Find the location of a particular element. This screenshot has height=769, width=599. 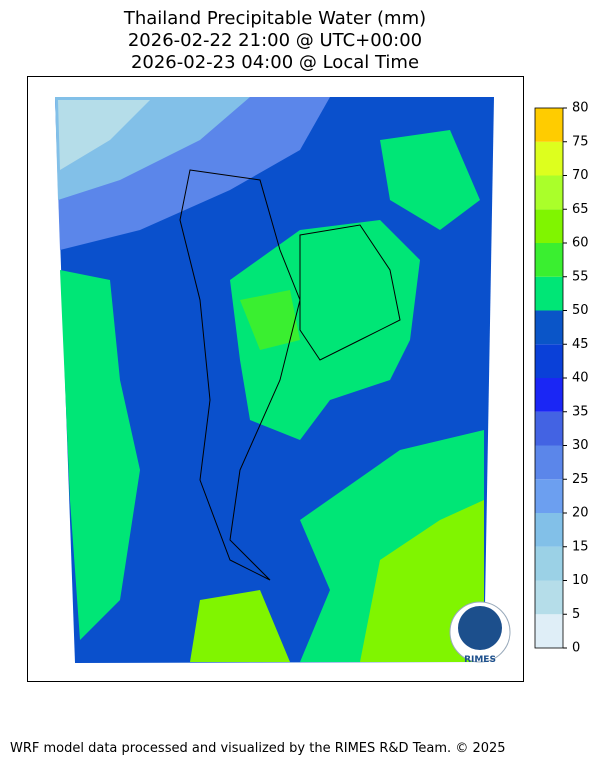

title-line: 2026-02-23 04:00 @ Local Time is located at coordinates (275, 62).